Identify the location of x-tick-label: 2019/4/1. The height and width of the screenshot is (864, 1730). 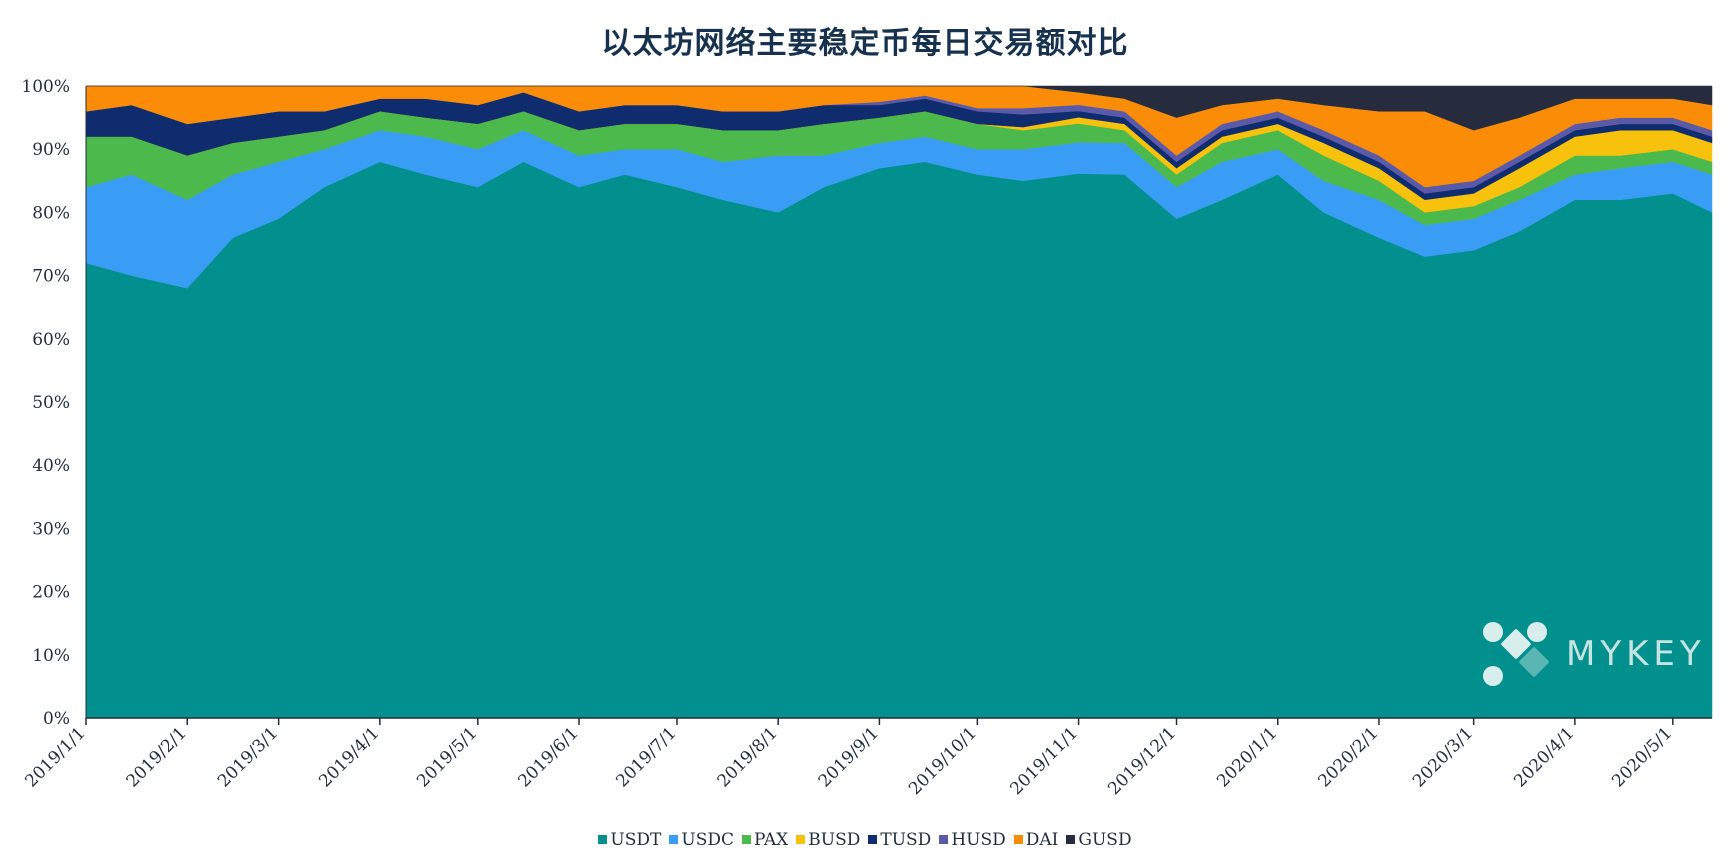
(349, 757).